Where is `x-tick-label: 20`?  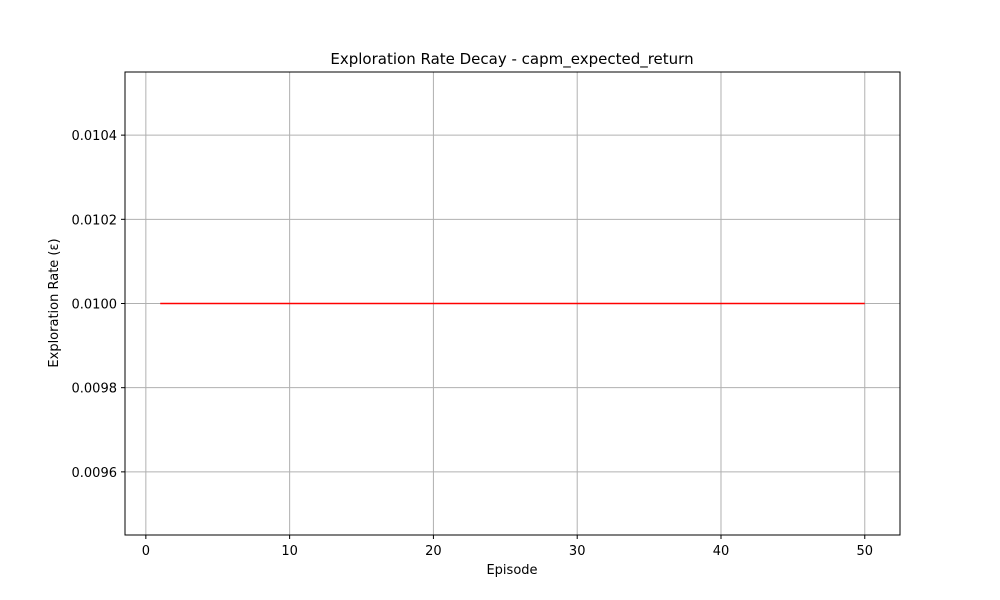 x-tick-label: 20 is located at coordinates (433, 551).